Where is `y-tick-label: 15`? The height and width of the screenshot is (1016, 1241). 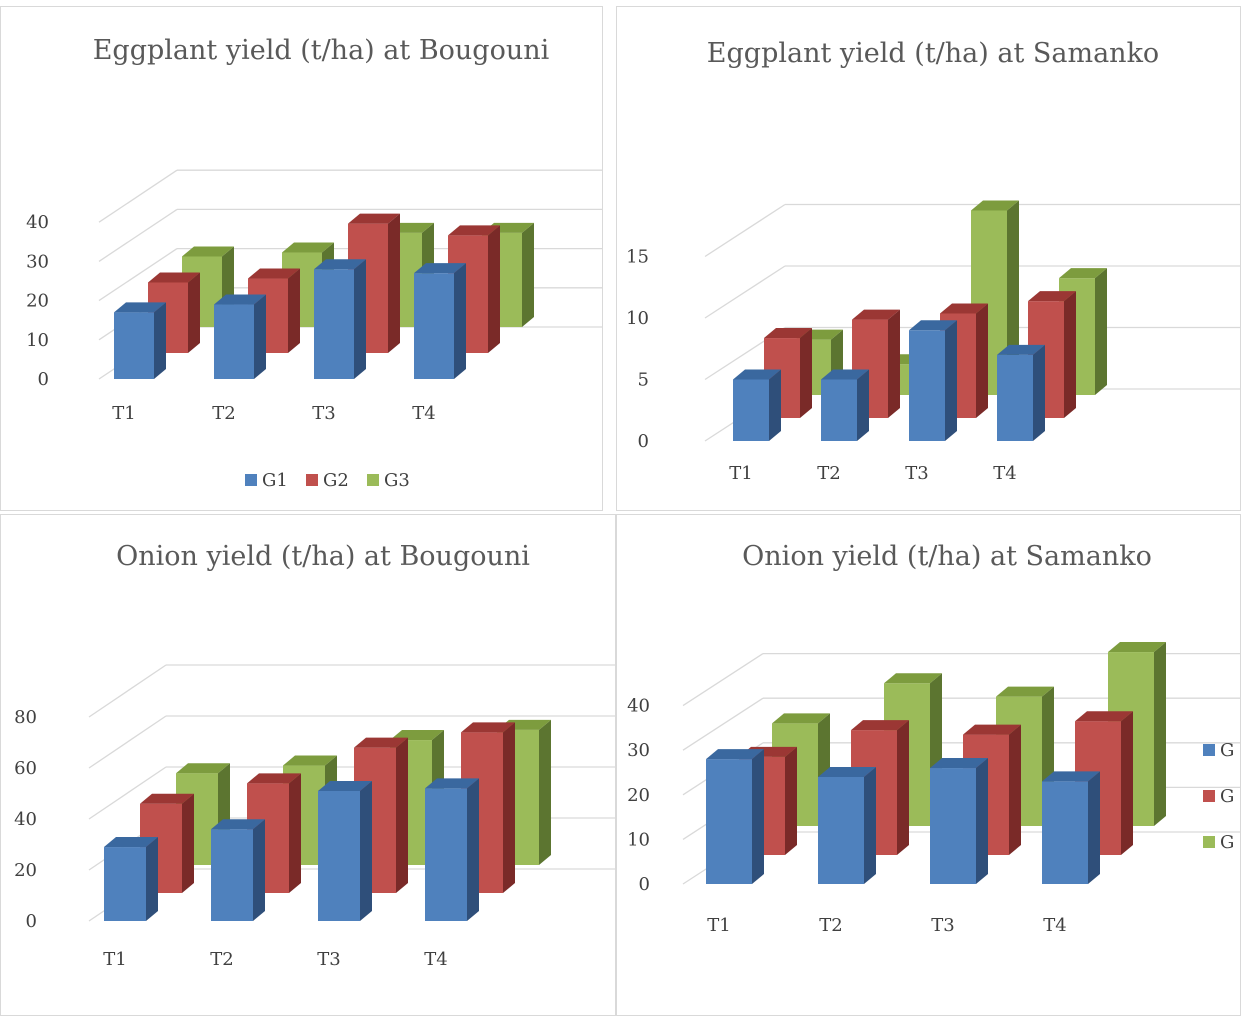
y-tick-label: 15 is located at coordinates (637, 257).